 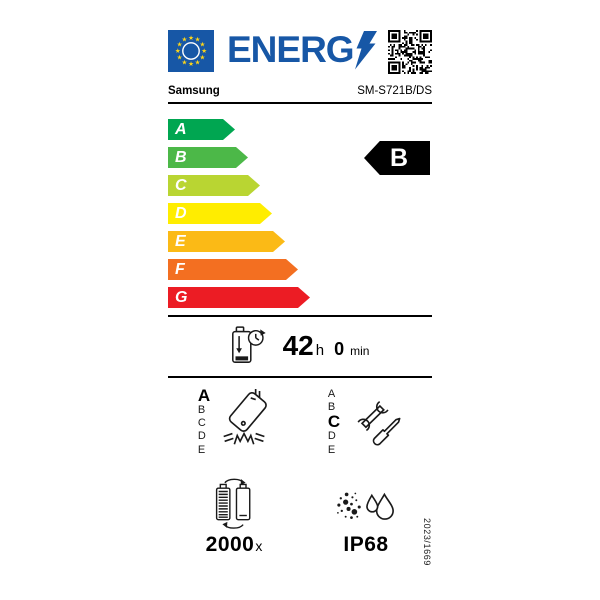 I want to click on model-number: SM-S721B/DS, so click(x=394, y=91).